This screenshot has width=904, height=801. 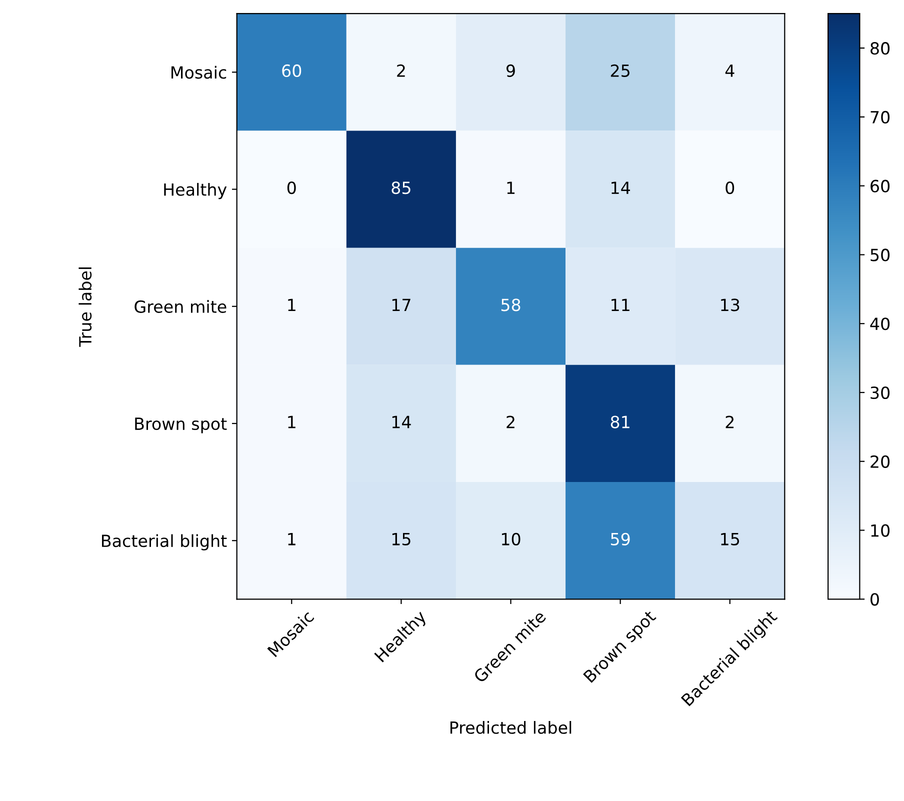 I want to click on data-label: 17, so click(x=401, y=304).